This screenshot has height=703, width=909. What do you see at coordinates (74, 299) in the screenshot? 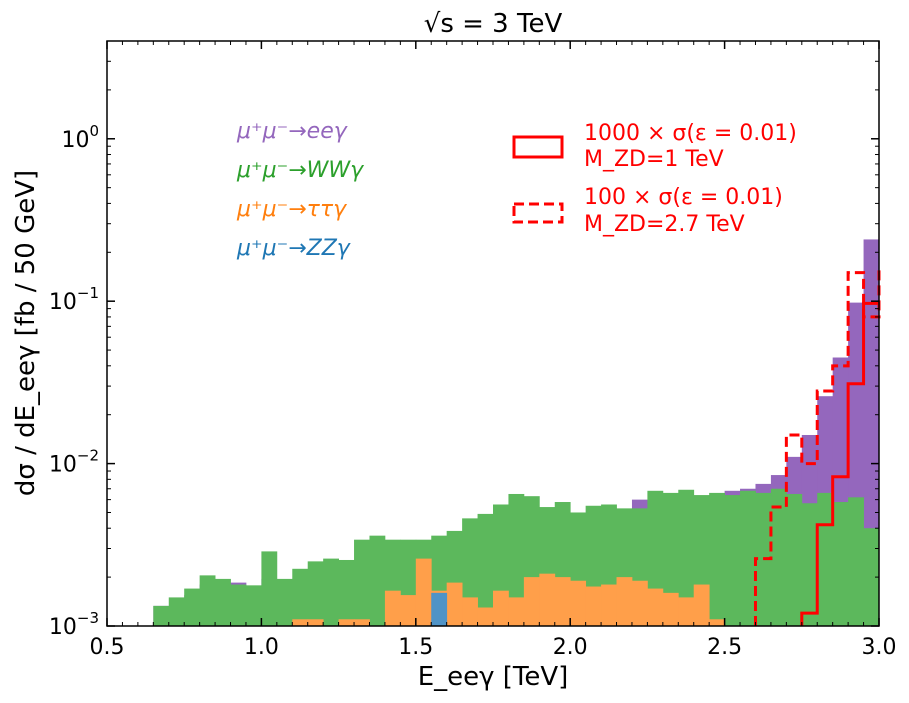
I see `y-tick-label-2: 10⁻¹` at bounding box center [74, 299].